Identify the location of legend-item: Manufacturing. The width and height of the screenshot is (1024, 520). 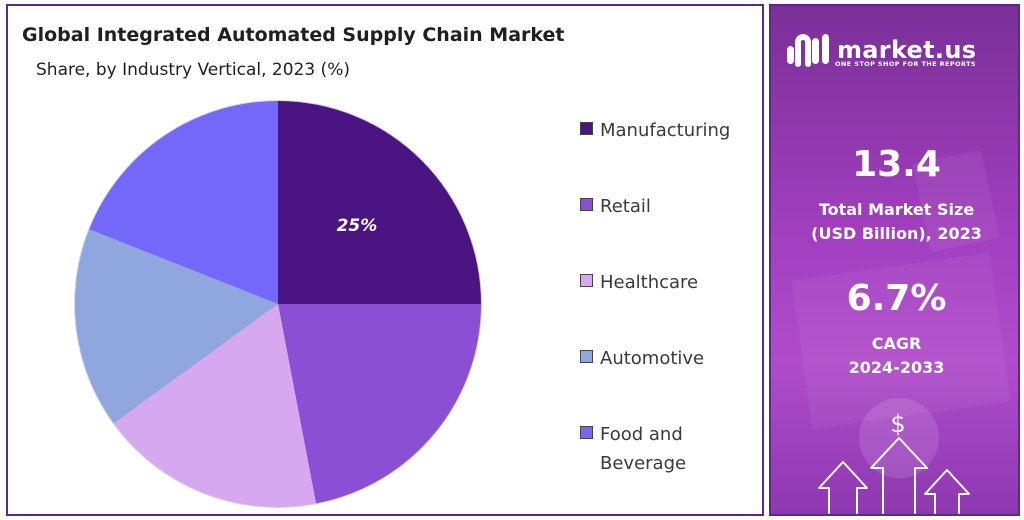
(665, 130).